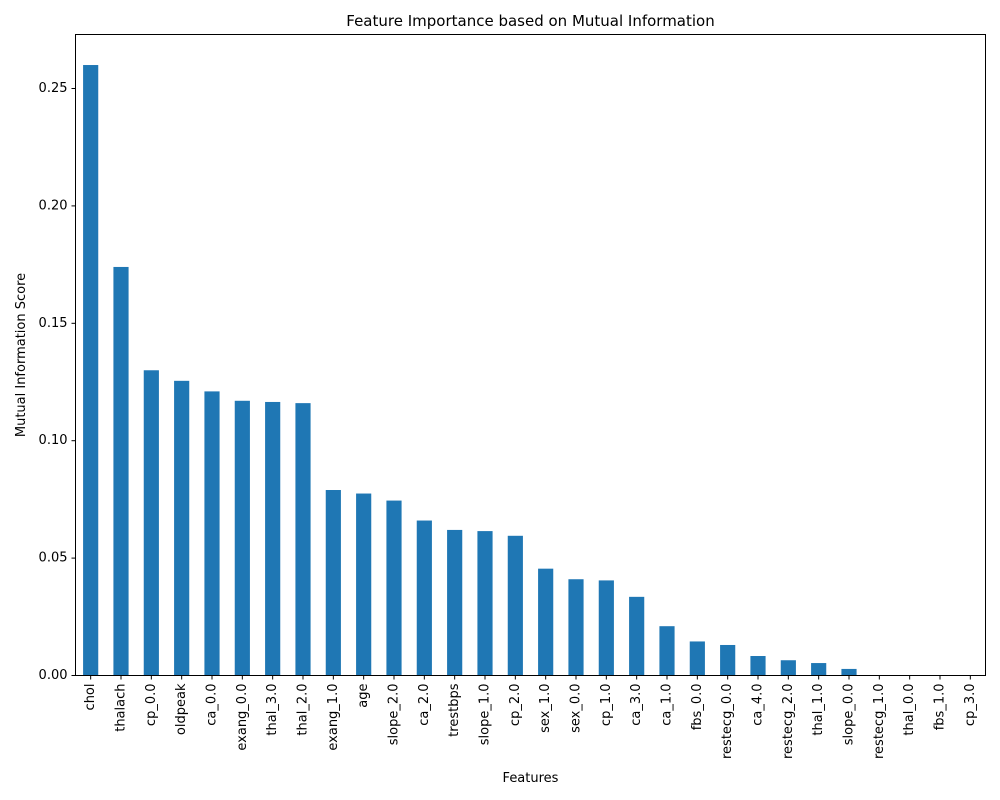 The image size is (1000, 800). Describe the element at coordinates (364, 584) in the screenshot. I see `bar-age` at that location.